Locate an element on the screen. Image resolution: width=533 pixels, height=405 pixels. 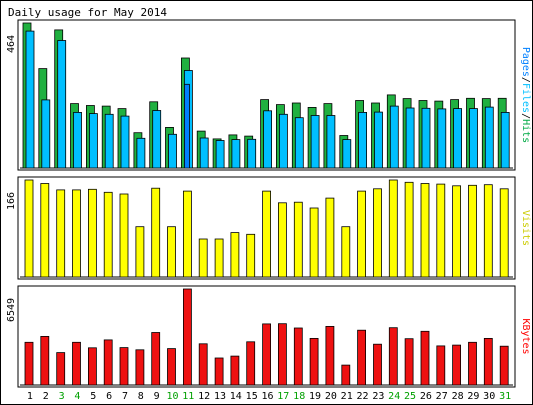
legend-entry: Hits is located at coordinates (525, 131).